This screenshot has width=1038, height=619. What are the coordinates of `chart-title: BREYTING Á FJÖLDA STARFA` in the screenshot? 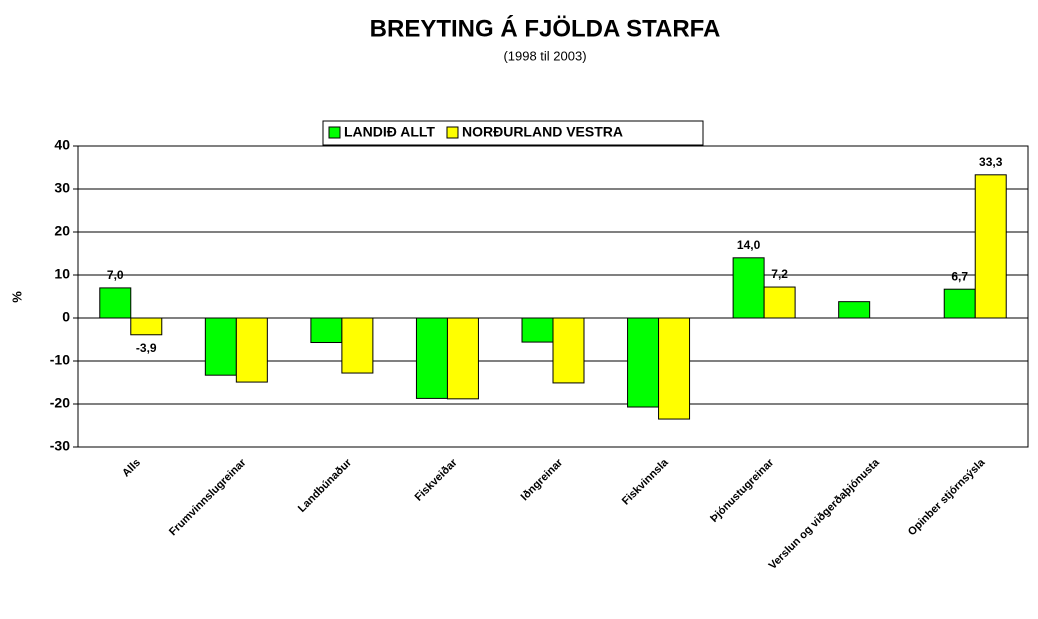 It's located at (545, 28).